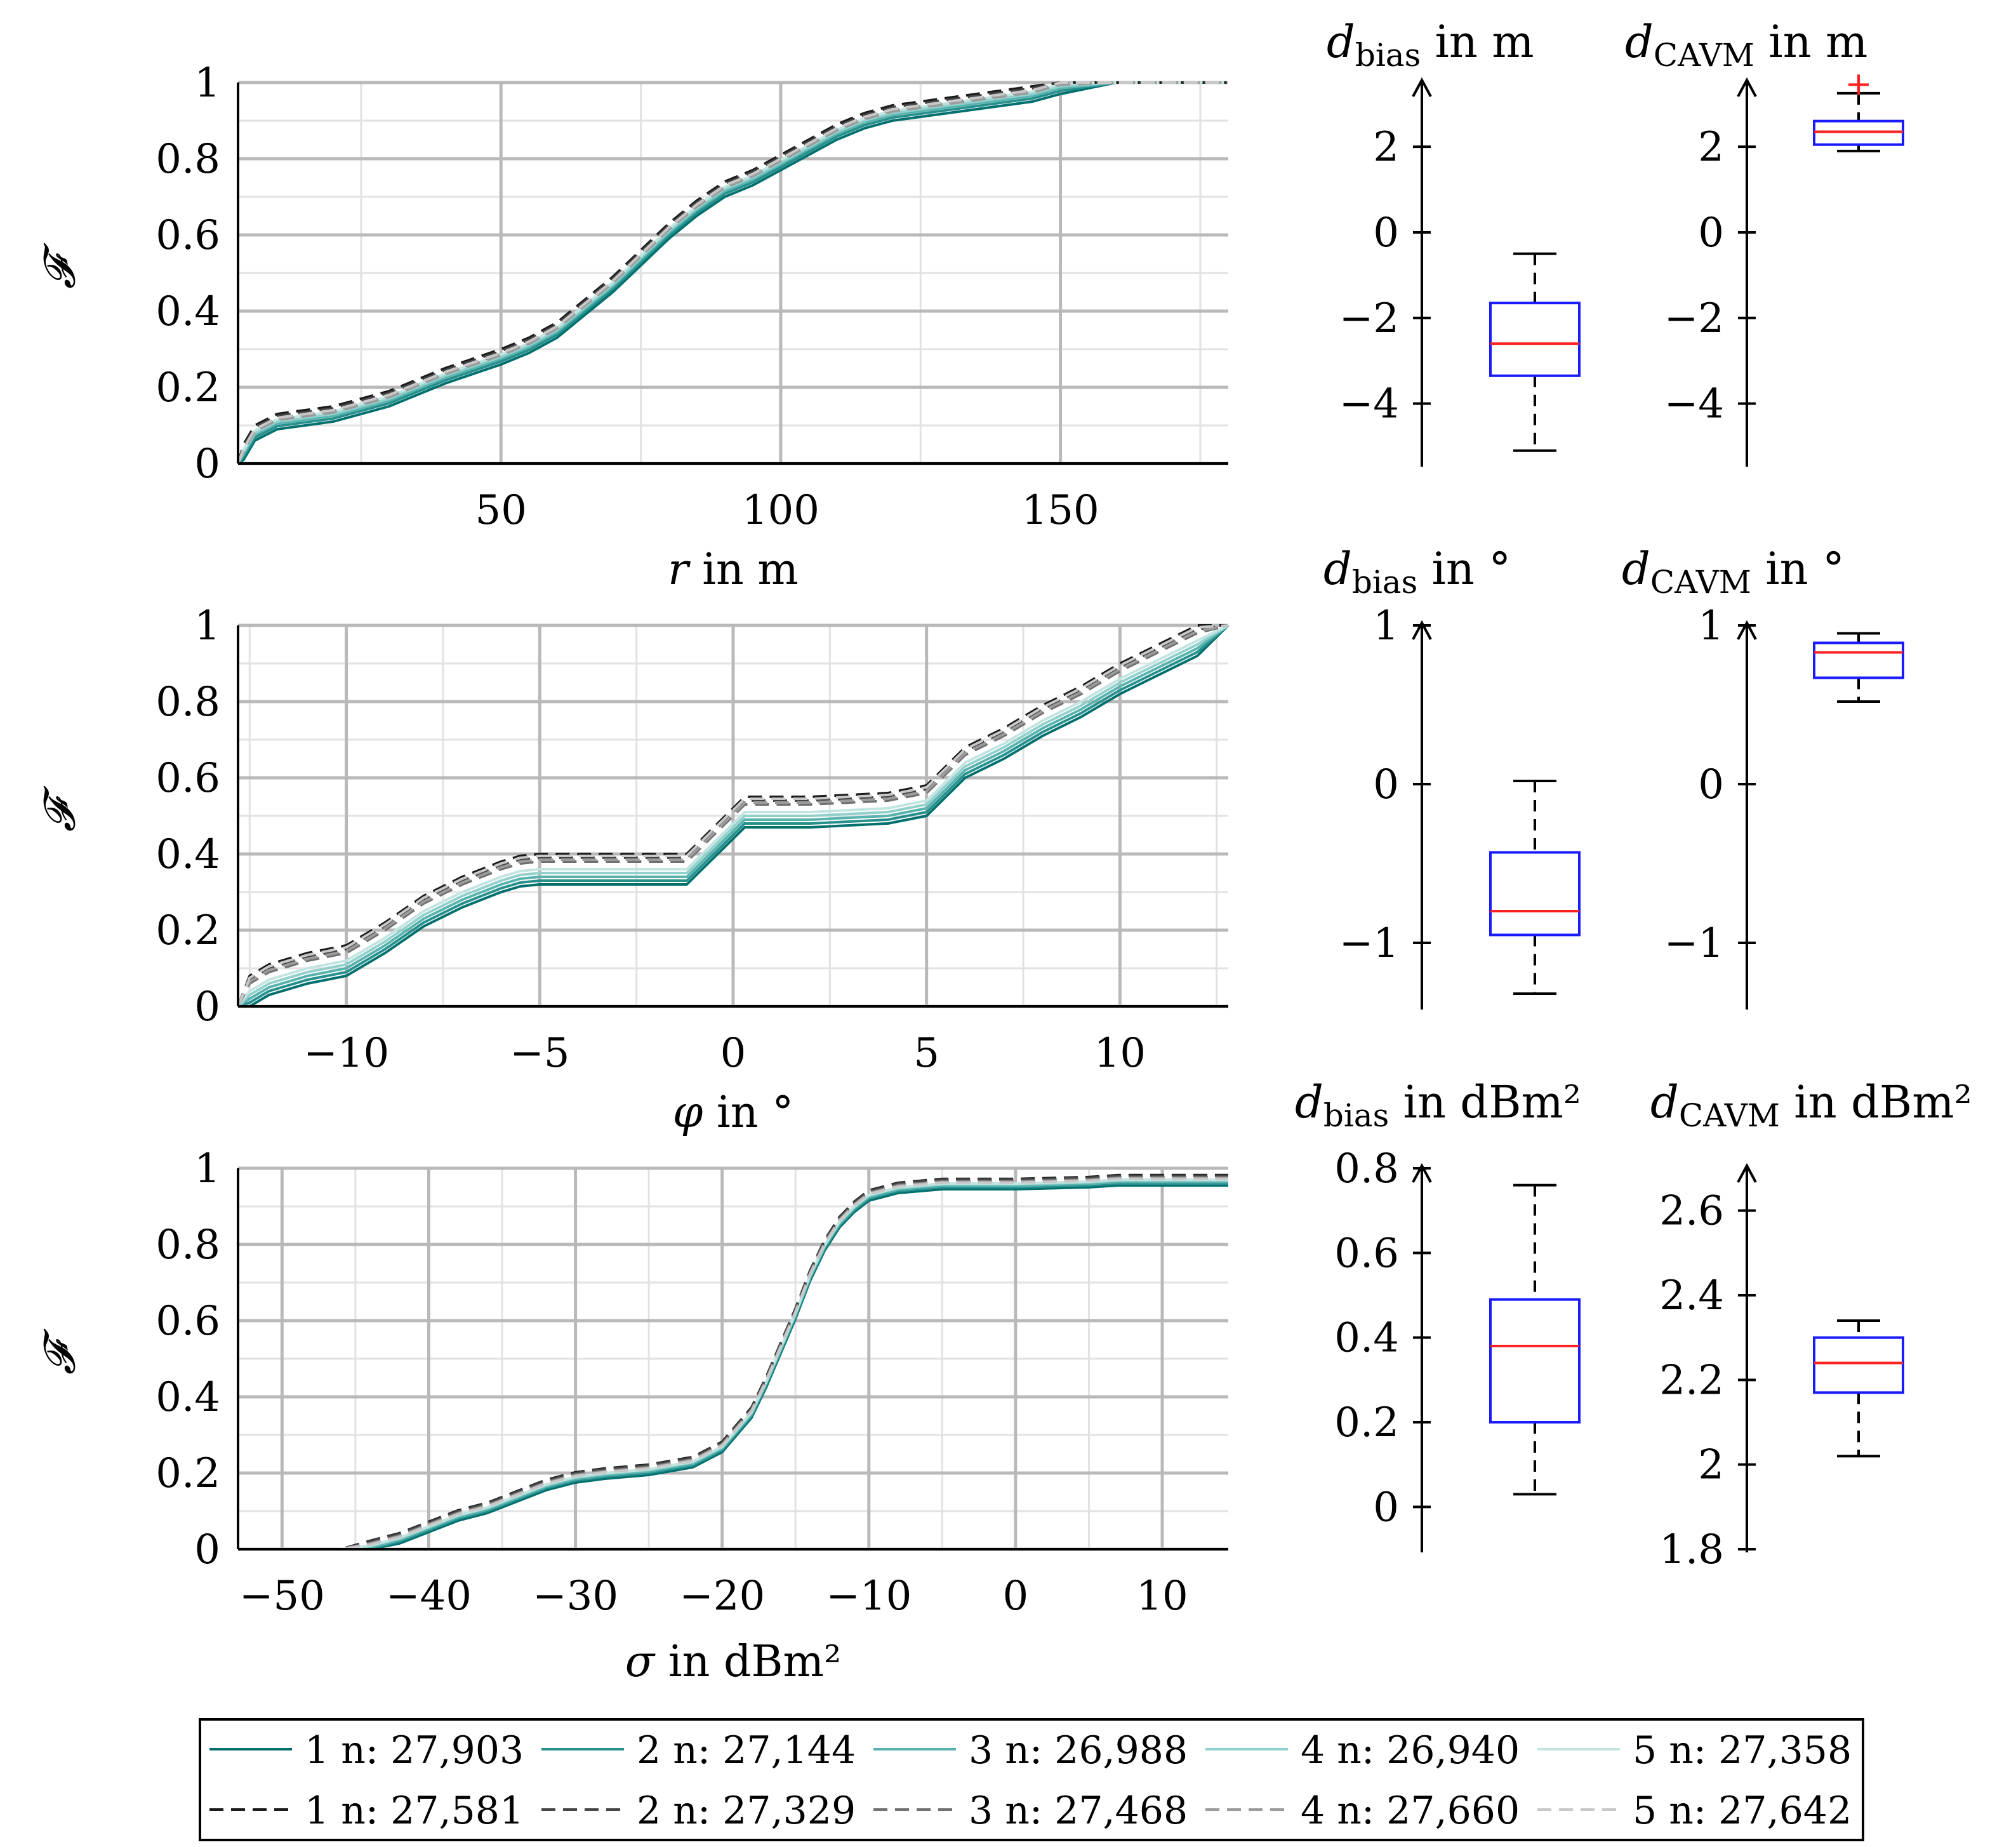 The image size is (2016, 1847). Describe the element at coordinates (869, 1596) in the screenshot. I see `x-tick-label: −10` at that location.